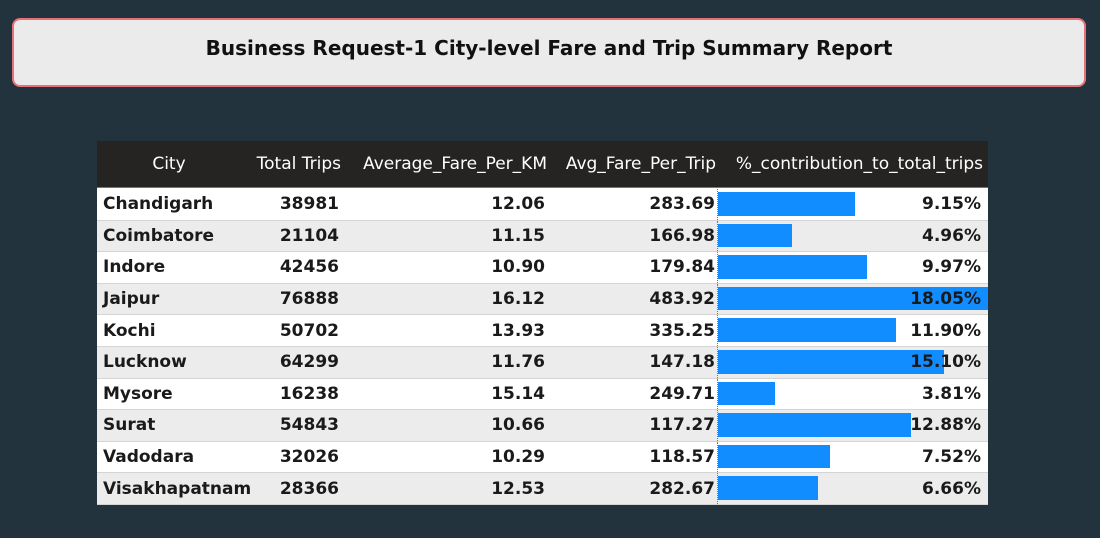  Describe the element at coordinates (951, 457) in the screenshot. I see `contribution-value: 7.52%` at that location.